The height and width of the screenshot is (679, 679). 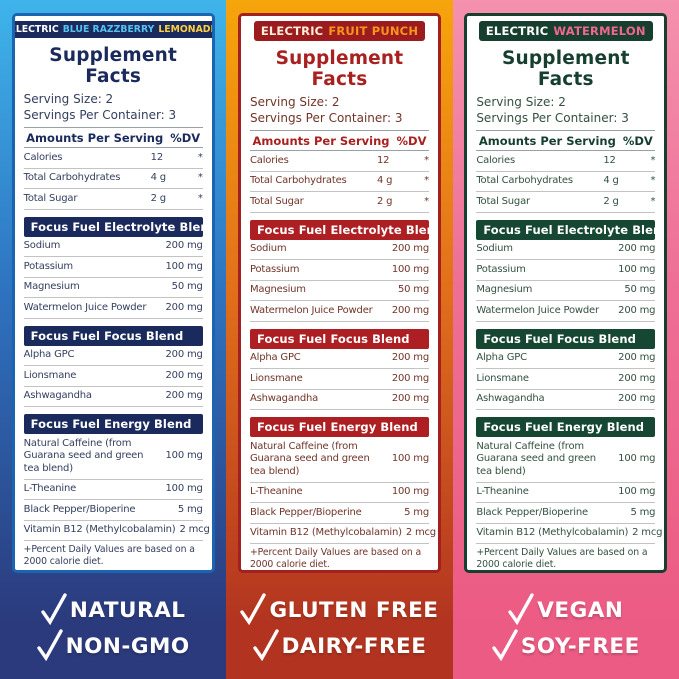 I want to click on blend-row-ashwagandha: Ashwagandha 200 mg, so click(x=113, y=397).